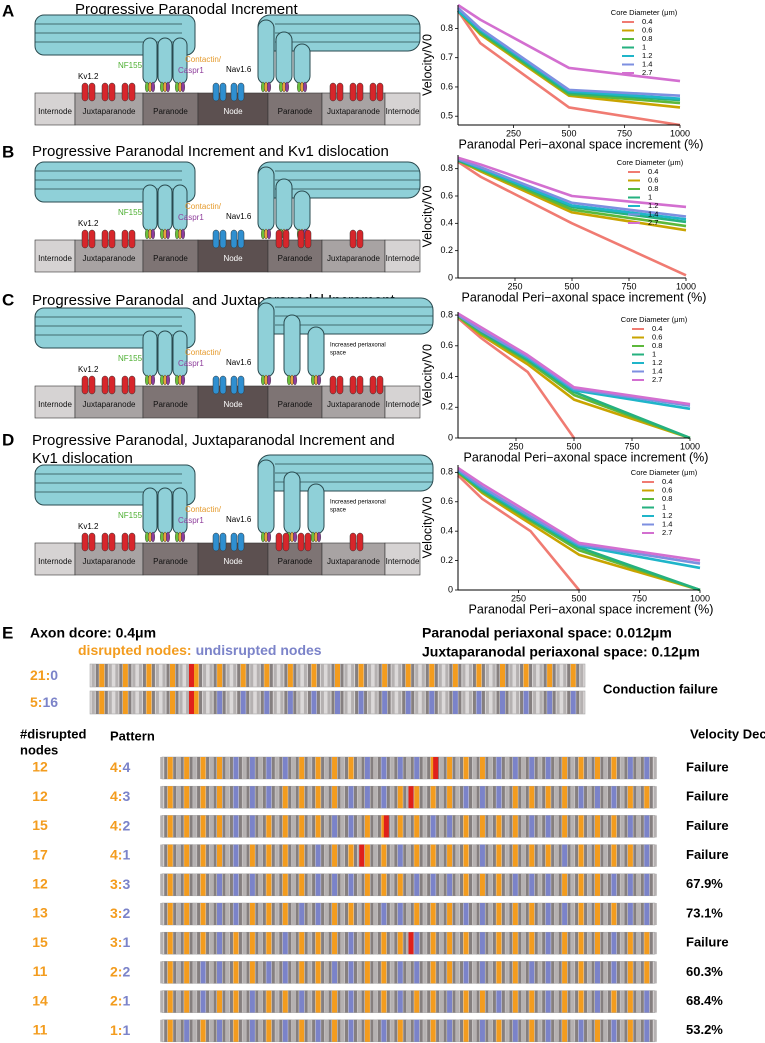 The image size is (765, 1043). I want to click on axon-segment, so click(402, 109).